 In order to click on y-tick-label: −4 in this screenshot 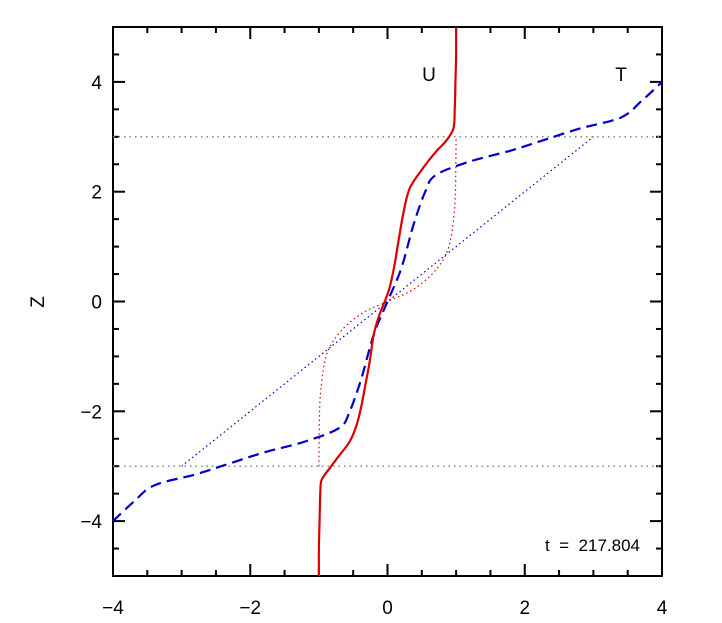, I will do `click(91, 522)`.